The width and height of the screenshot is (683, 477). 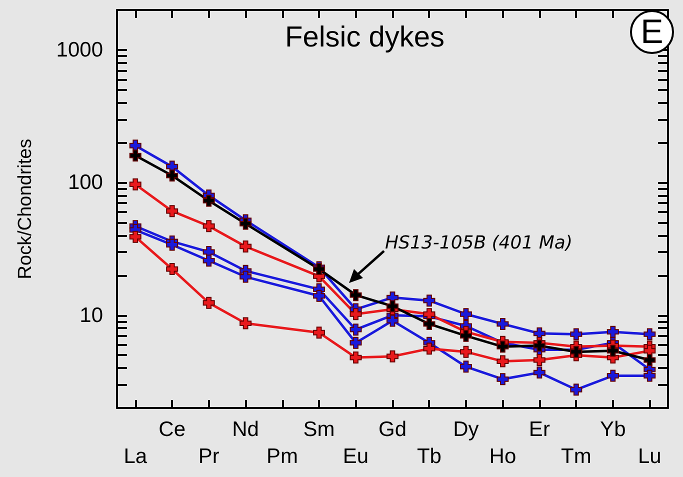 What do you see at coordinates (85, 182) in the screenshot?
I see `y-tick-label: 100` at bounding box center [85, 182].